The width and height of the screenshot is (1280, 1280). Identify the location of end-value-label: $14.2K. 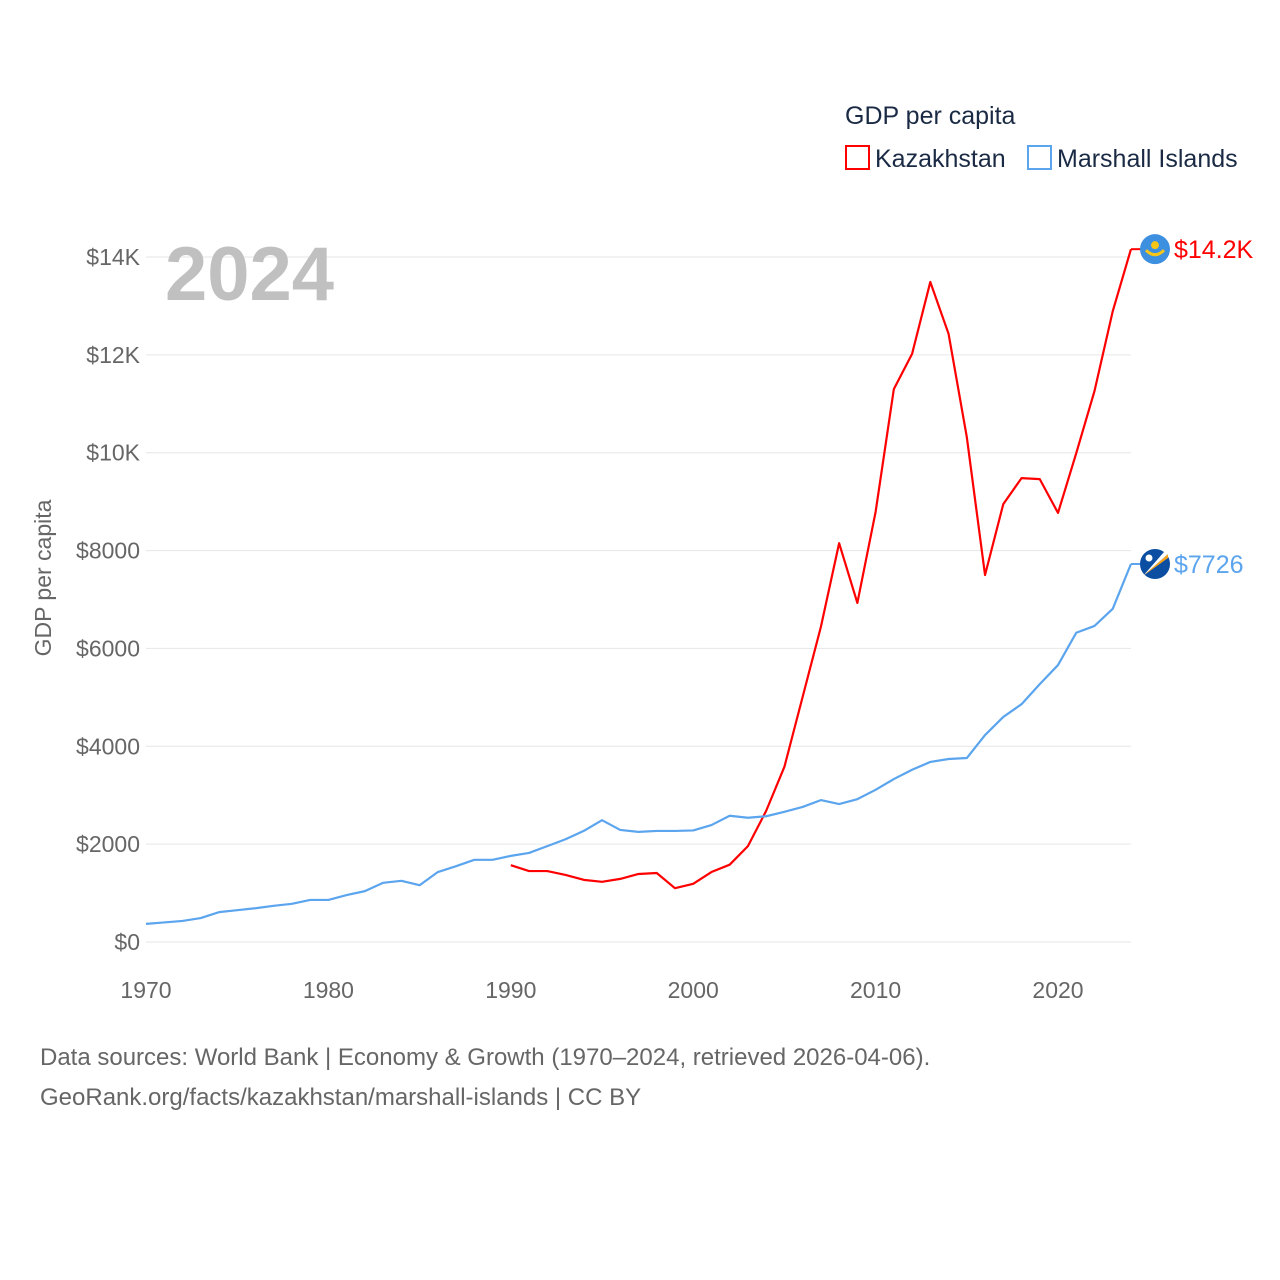
(1214, 250).